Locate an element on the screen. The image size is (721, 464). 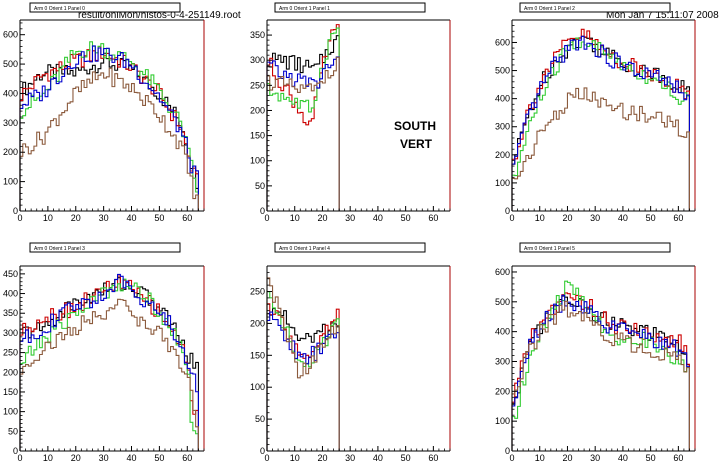
date-label: Mon Jan 7 15:11:07 2008 is located at coordinates (662, 15).